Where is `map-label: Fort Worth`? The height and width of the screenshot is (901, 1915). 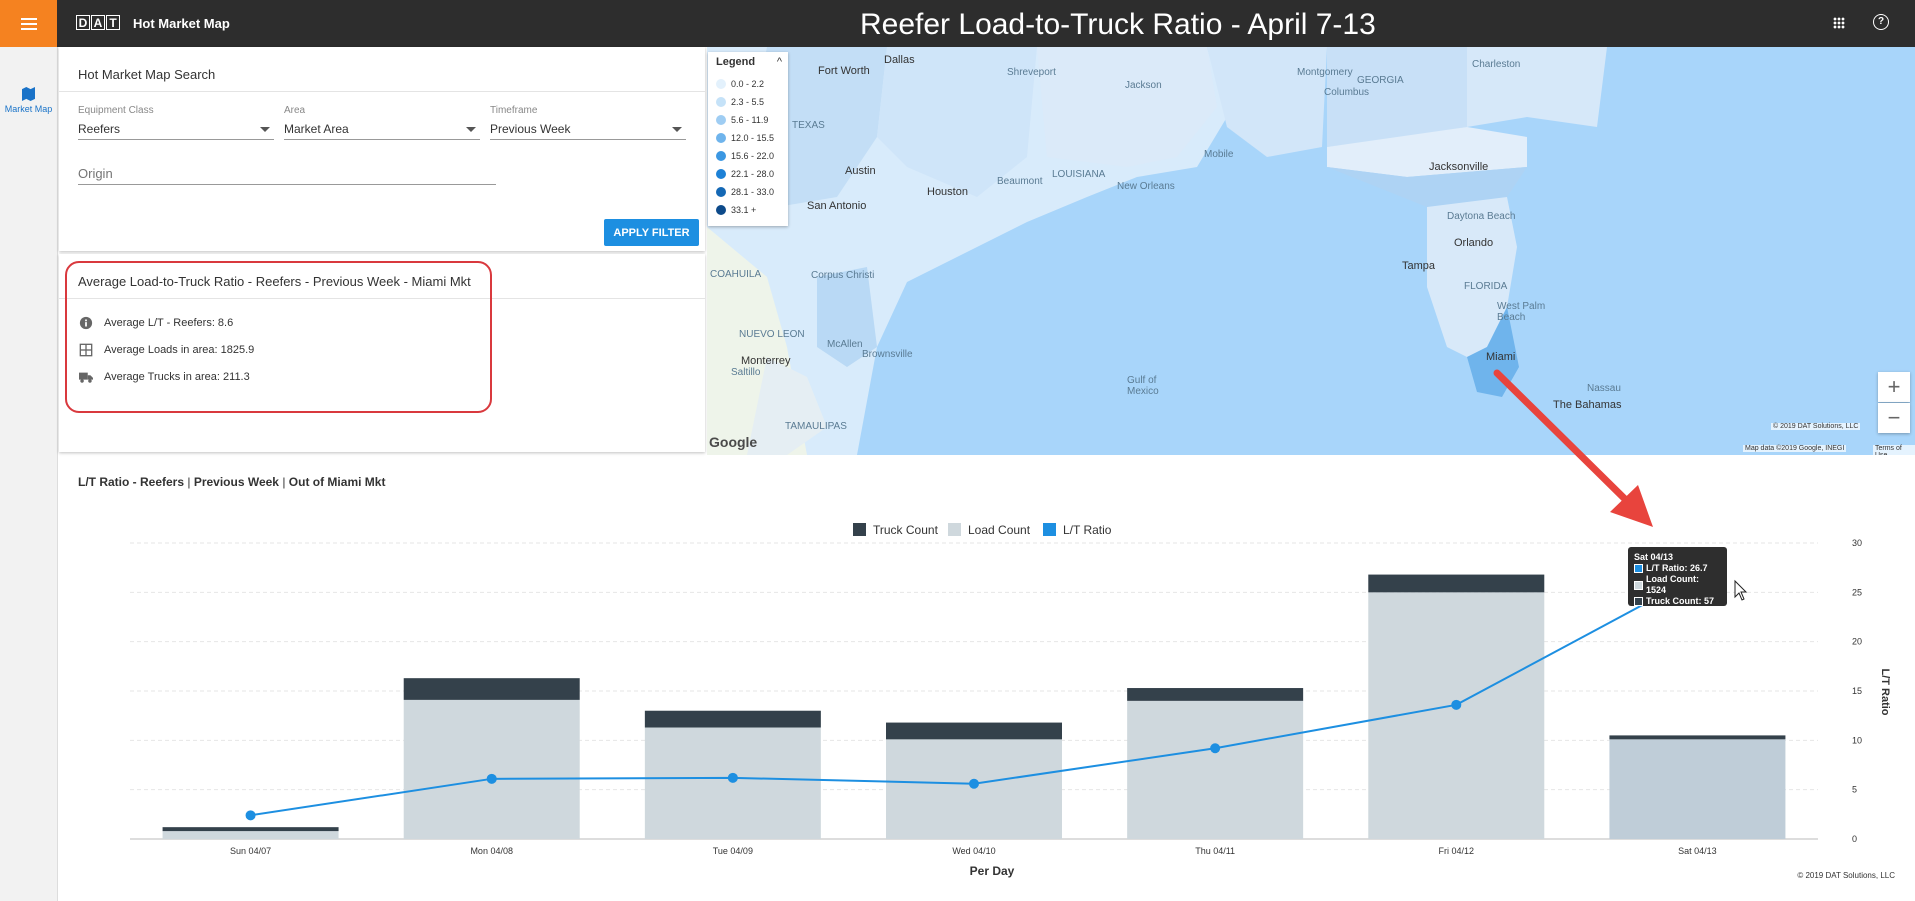
map-label: Fort Worth is located at coordinates (844, 71).